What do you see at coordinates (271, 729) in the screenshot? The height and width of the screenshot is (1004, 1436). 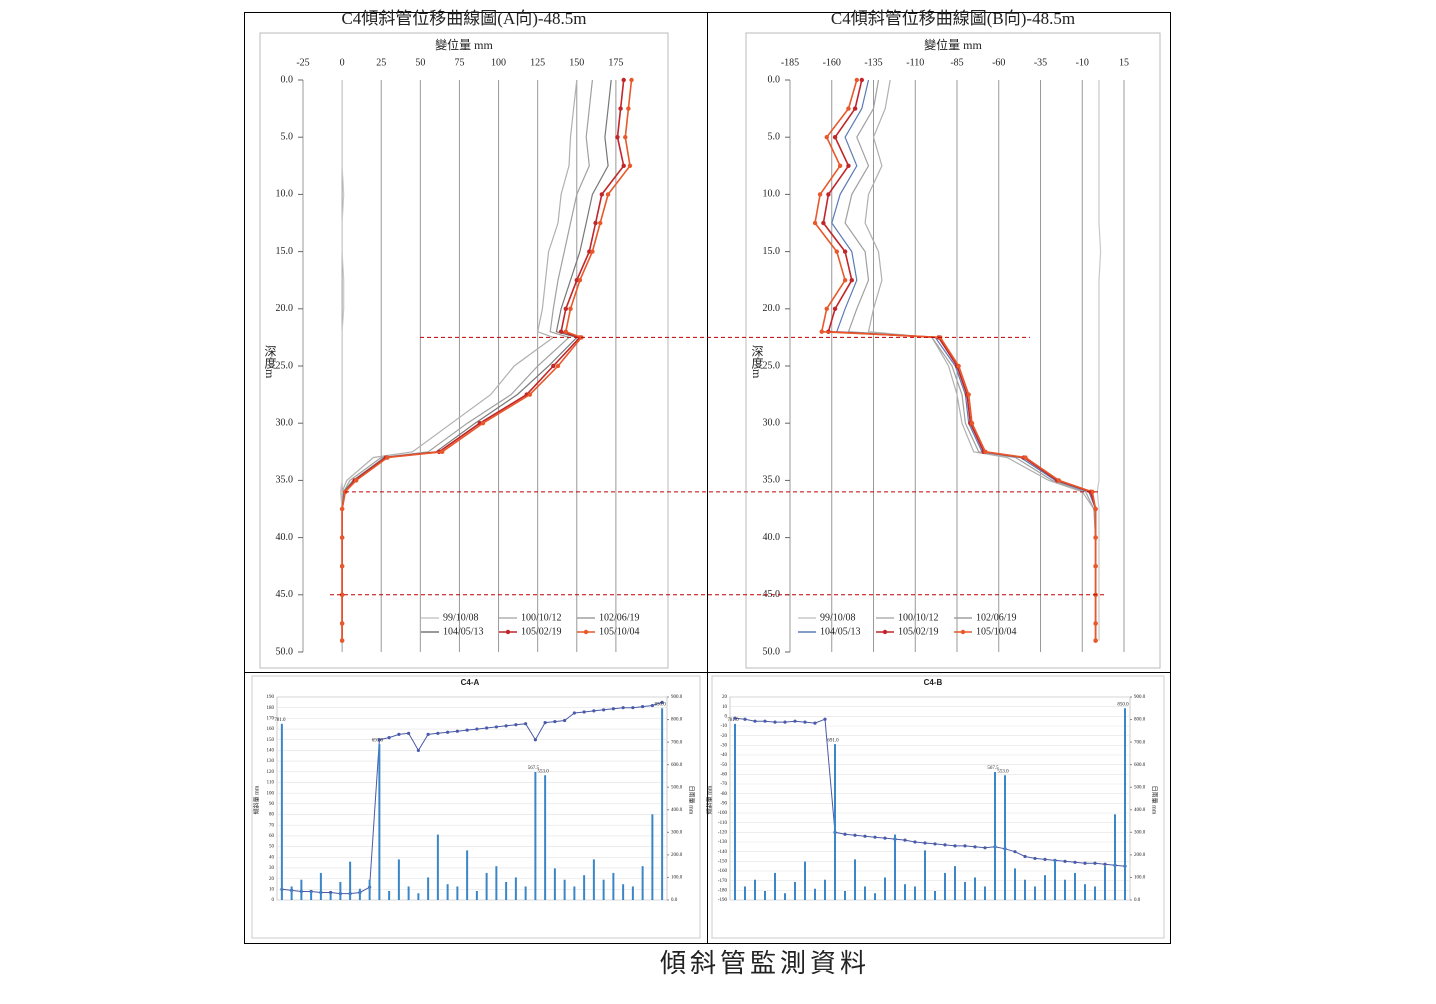 I see `y-tick-label: 160` at bounding box center [271, 729].